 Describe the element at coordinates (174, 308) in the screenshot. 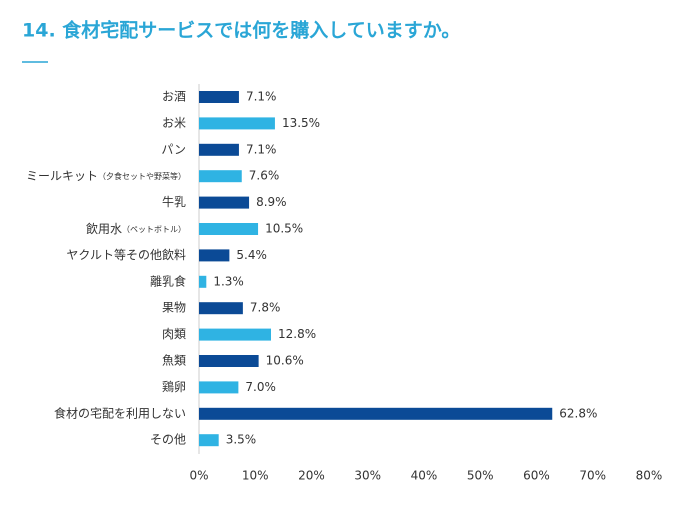

I see `y-tick-label: 果物` at that location.